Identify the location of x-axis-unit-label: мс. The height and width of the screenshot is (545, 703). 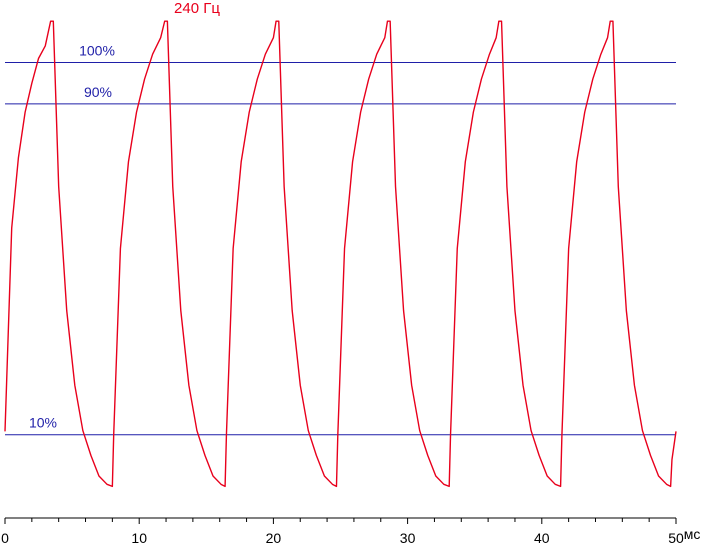
(692, 534).